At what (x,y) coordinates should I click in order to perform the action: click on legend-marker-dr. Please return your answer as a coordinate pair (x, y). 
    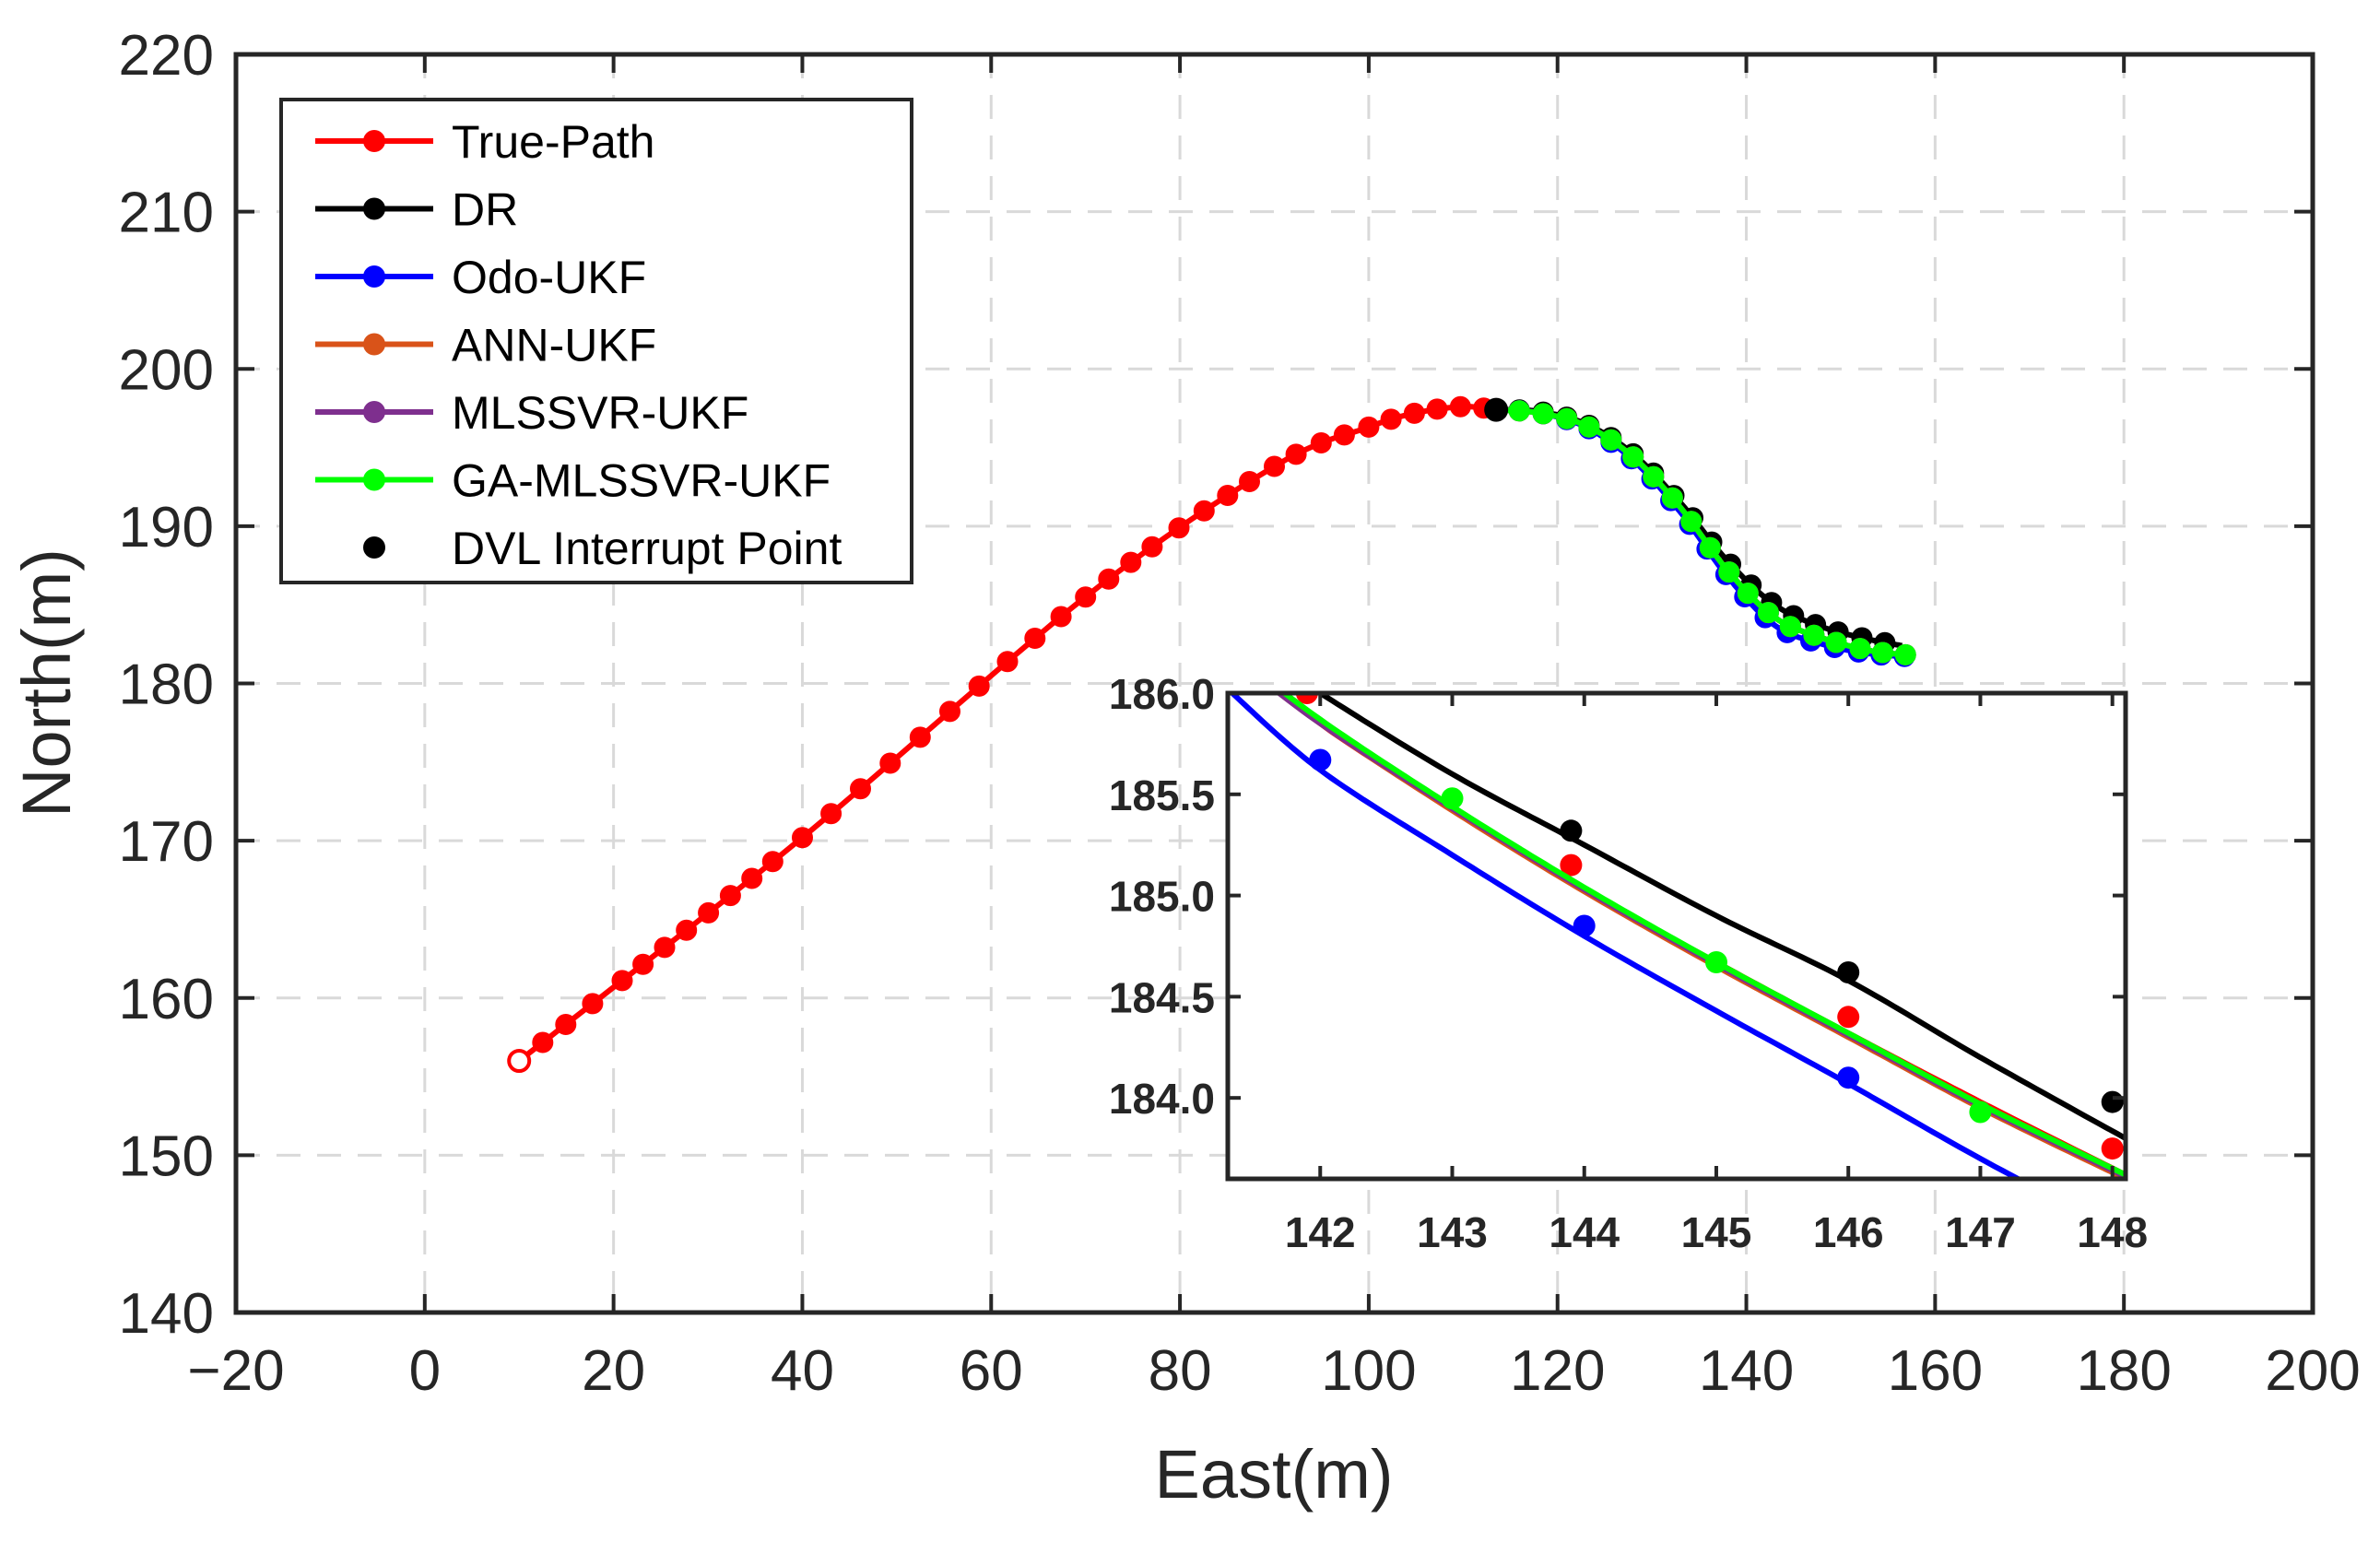
    Looking at the image, I should click on (374, 208).